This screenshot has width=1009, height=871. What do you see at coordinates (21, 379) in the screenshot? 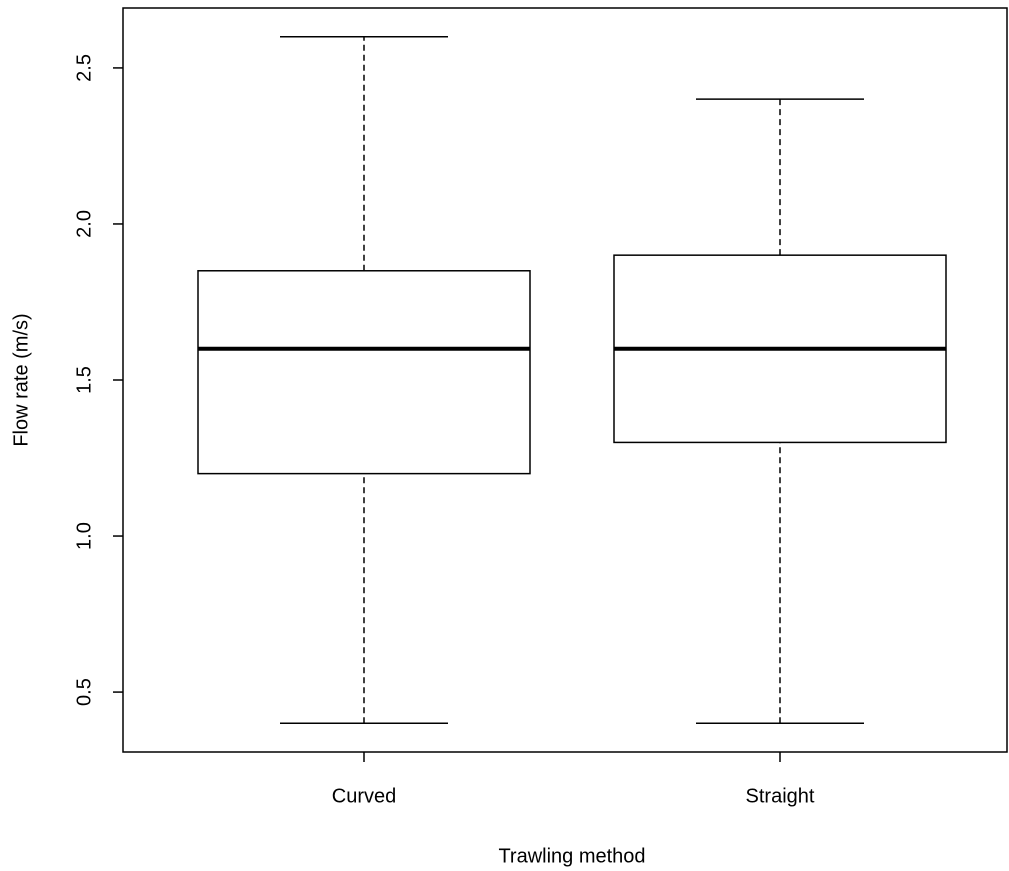
I see `y-axis-label: Flow rate (m/s)` at bounding box center [21, 379].